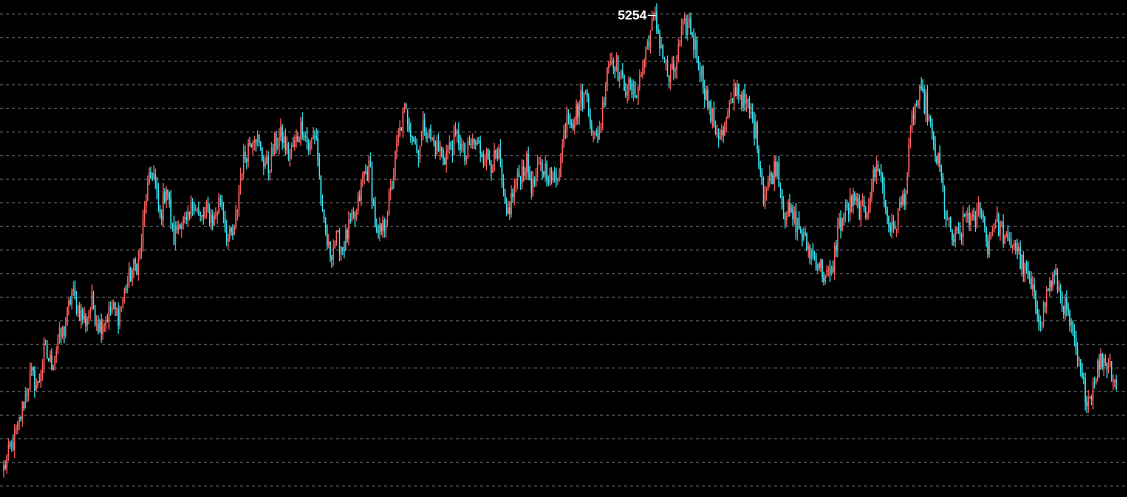 The image size is (1127, 497). What do you see at coordinates (633, 15) in the screenshot?
I see `peak-label: 5254` at bounding box center [633, 15].